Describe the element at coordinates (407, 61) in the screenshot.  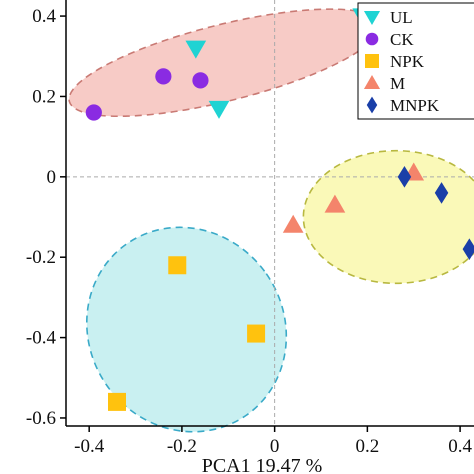
I see `legend-label-npk: NPK` at that location.